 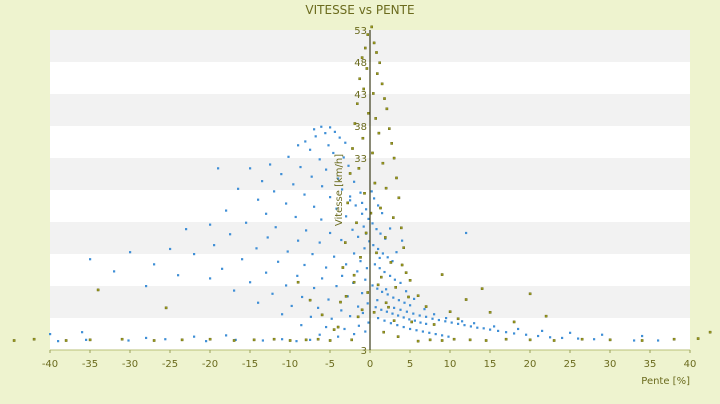 What do you see at coordinates (130, 364) in the screenshot?
I see `x-tick-label: -30` at bounding box center [130, 364].